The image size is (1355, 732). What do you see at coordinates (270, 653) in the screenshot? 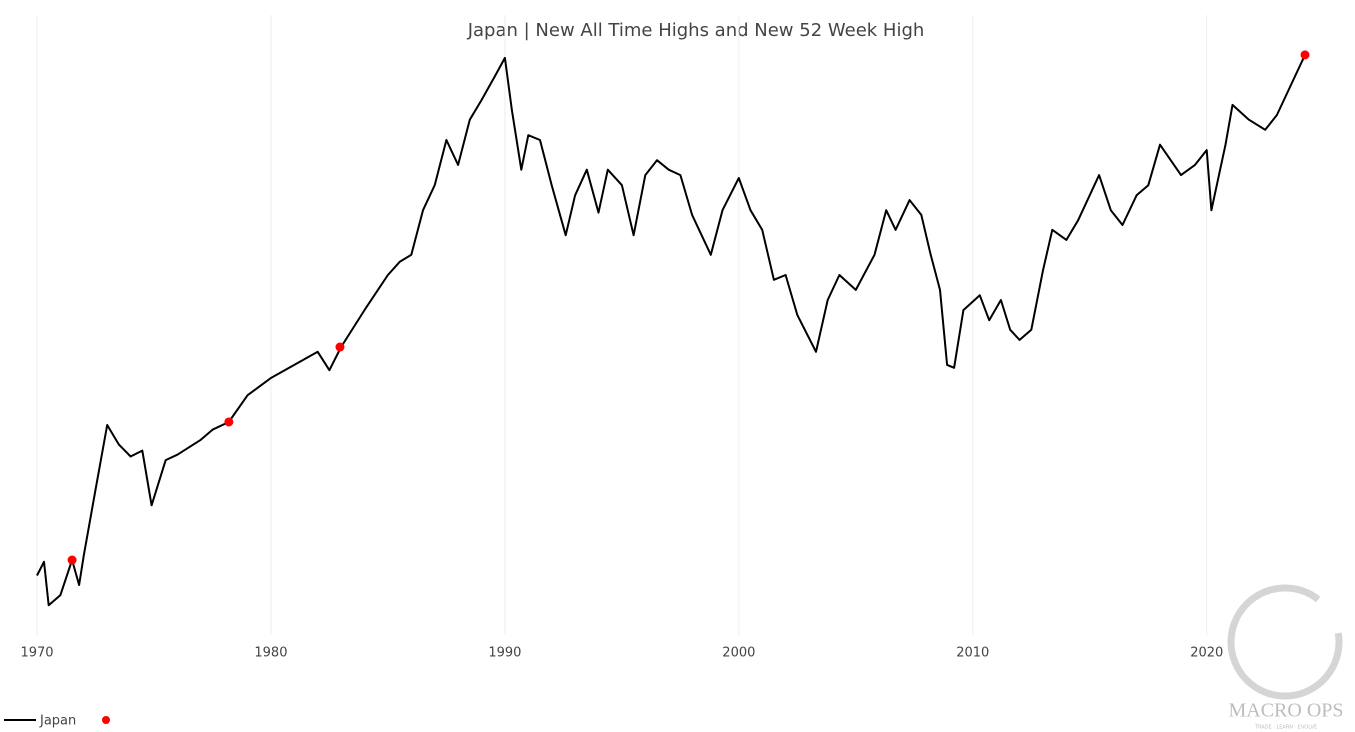
I see `x-tick-label: 1980` at bounding box center [270, 653].